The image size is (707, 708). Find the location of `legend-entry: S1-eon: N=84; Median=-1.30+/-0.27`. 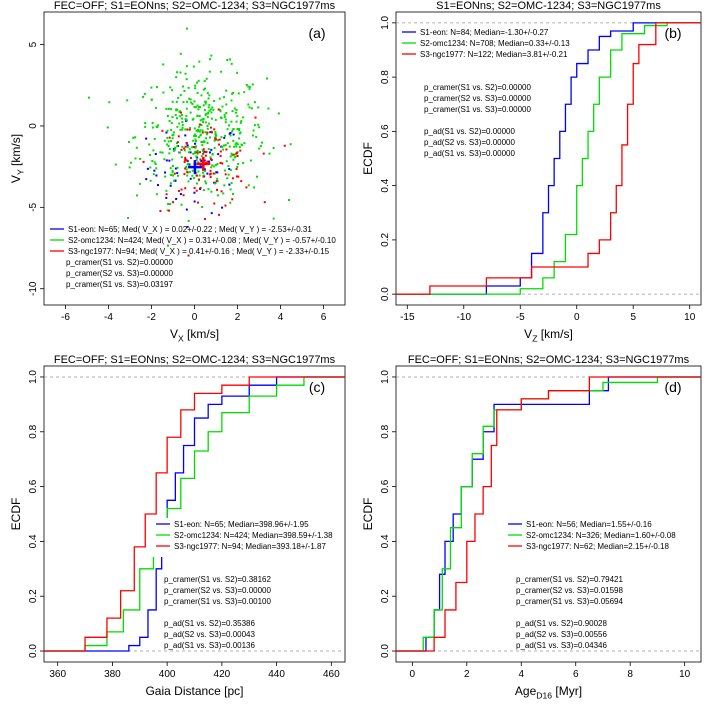

legend-entry: S1-eon: N=84; Median=-1.30+/-0.27 is located at coordinates (484, 32).